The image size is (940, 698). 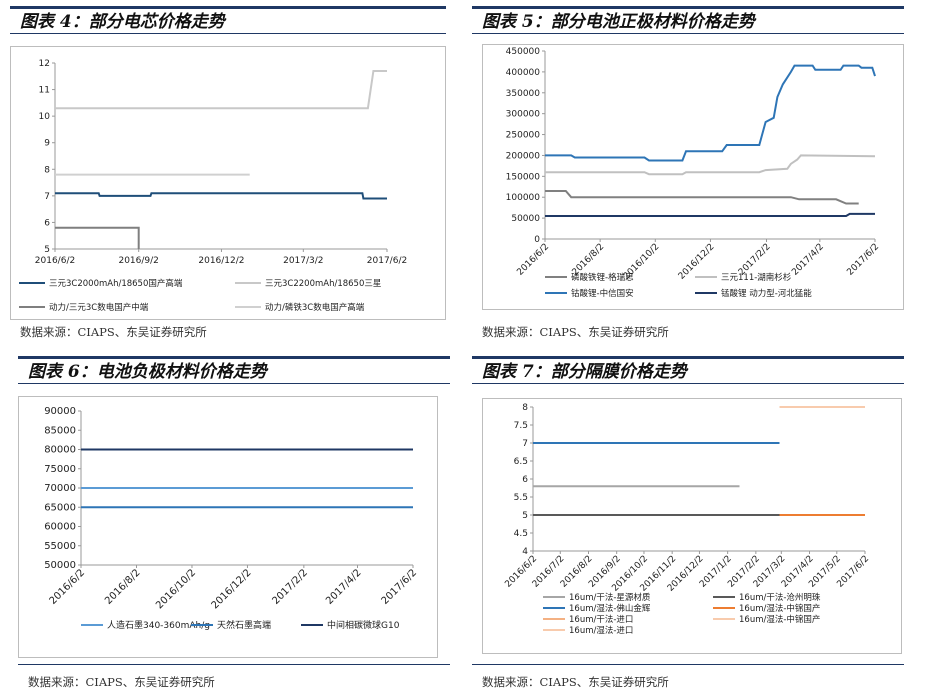 What do you see at coordinates (323, 284) in the screenshot?
I see `legend-label: 三元3C2200mAh/18650三星` at bounding box center [323, 284].